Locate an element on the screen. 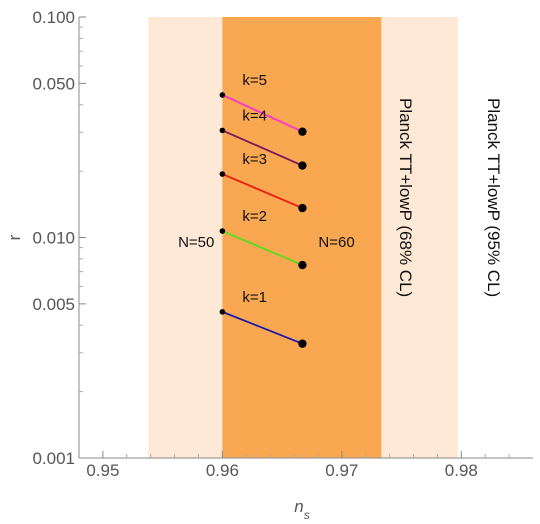 This screenshot has height=524, width=540. y-axis-label: r is located at coordinates (14, 237).